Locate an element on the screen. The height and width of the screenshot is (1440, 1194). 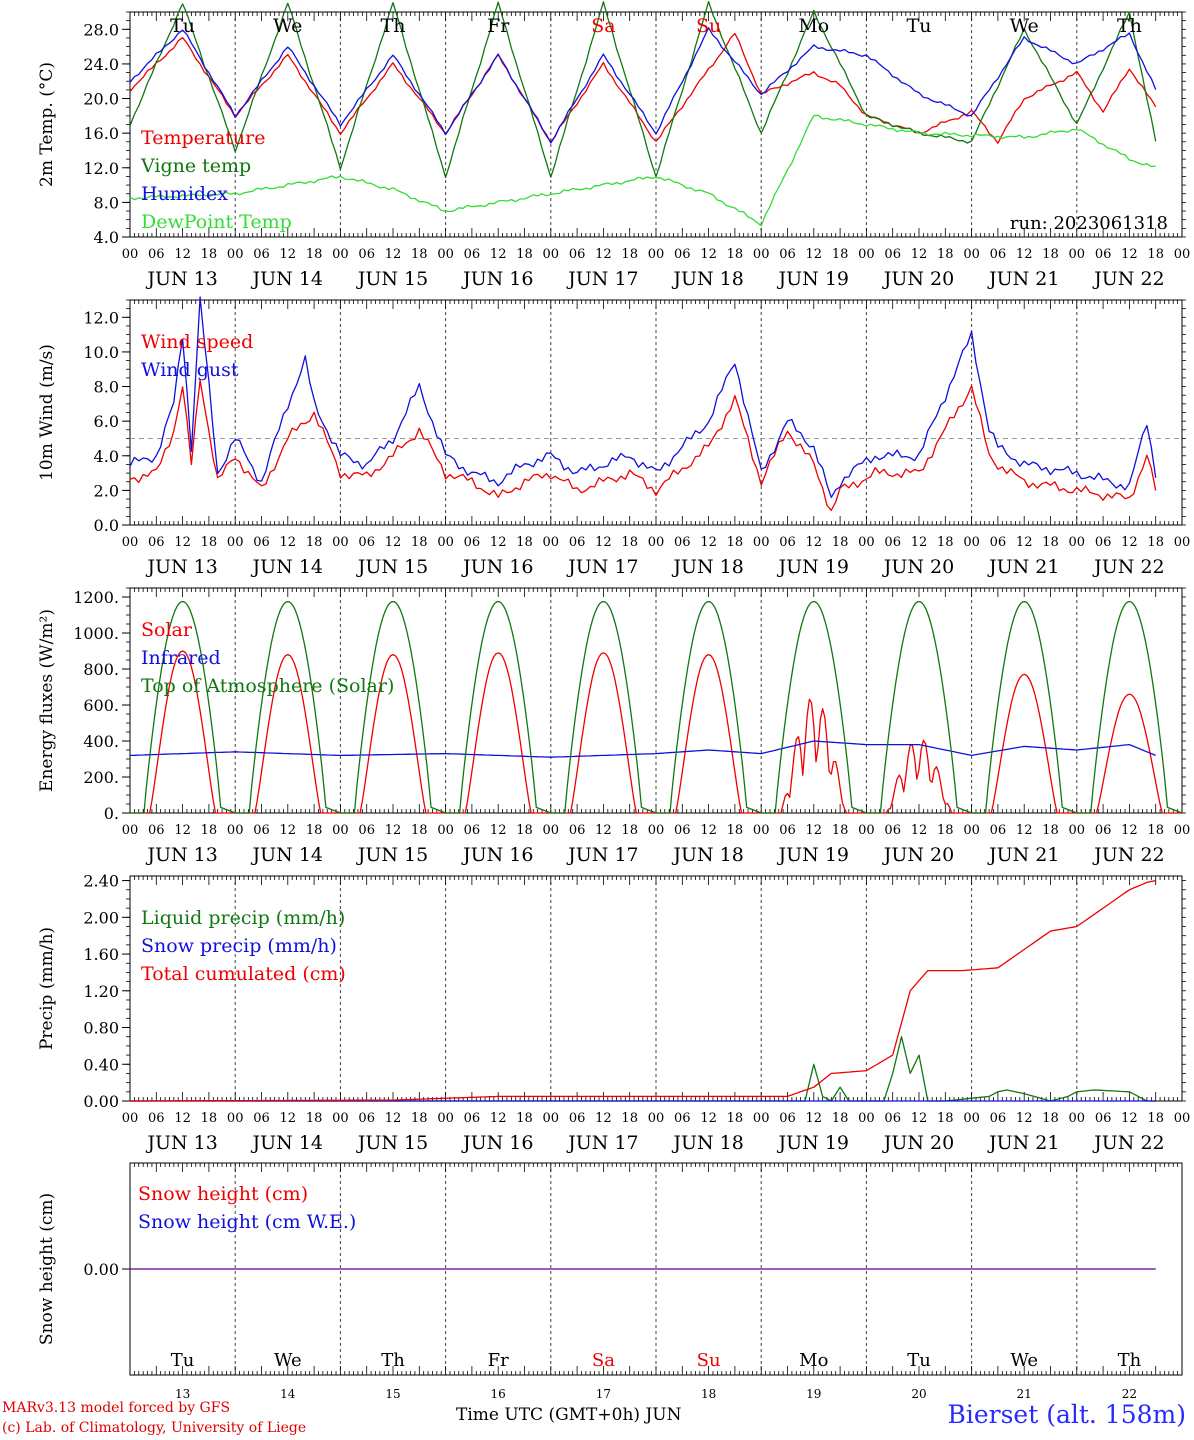
y-tick-label: 1.60 is located at coordinates (101, 954).